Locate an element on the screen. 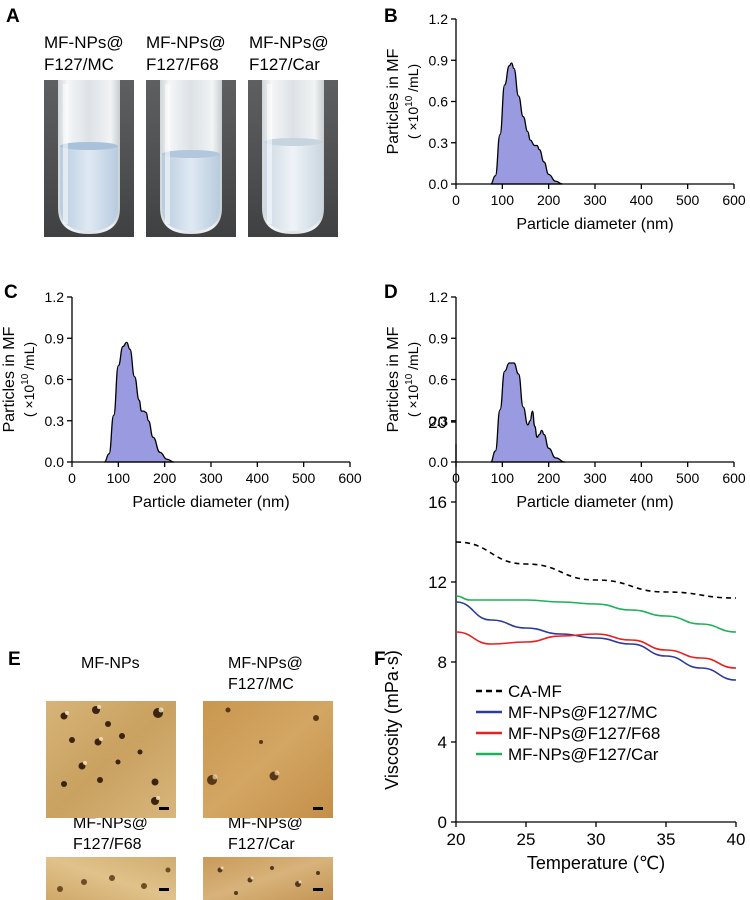 The width and height of the screenshot is (750, 900). x-tick-label: 25 is located at coordinates (526, 839).